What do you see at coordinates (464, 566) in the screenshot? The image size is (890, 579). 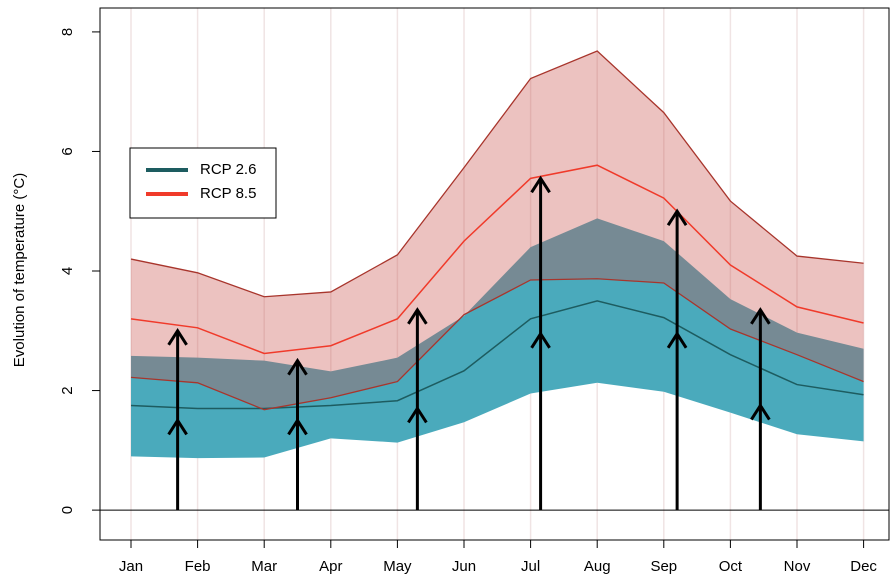 I see `x-tick-label: Jun` at bounding box center [464, 566].